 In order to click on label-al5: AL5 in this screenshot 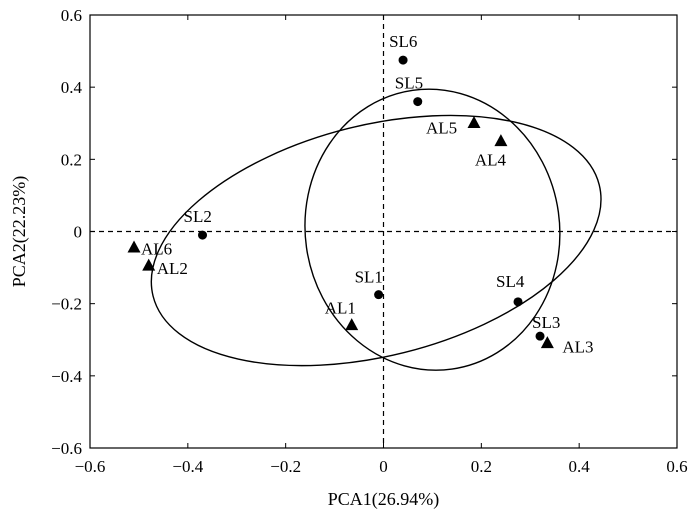, I will do `click(441, 127)`.